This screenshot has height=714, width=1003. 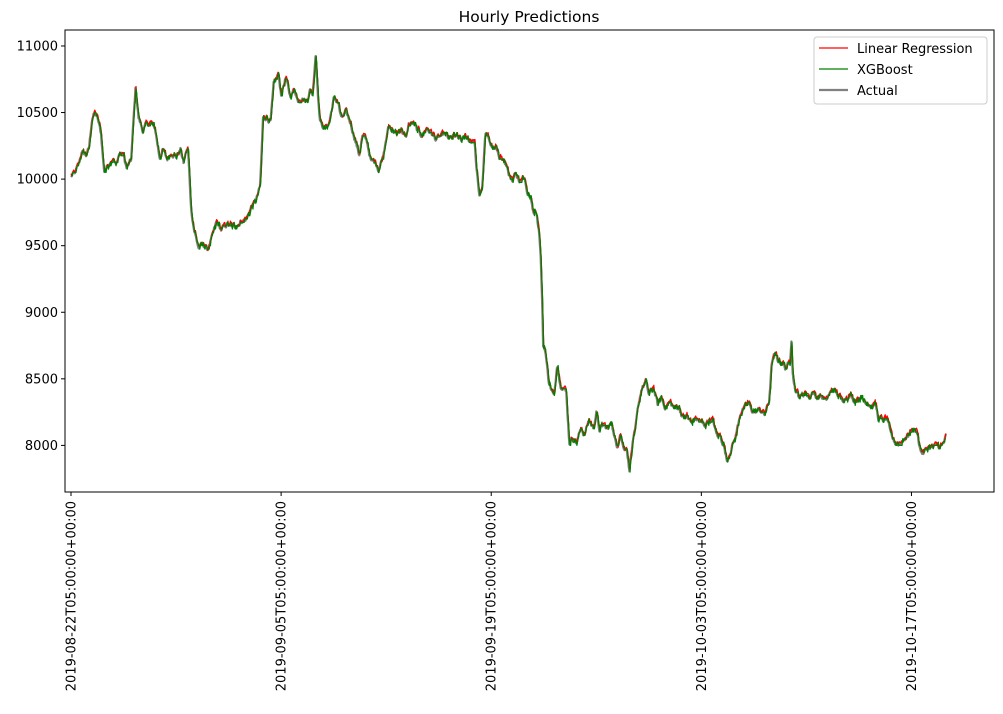 What do you see at coordinates (915, 49) in the screenshot?
I see `legend-label-linear-regression: Linear Regression` at bounding box center [915, 49].